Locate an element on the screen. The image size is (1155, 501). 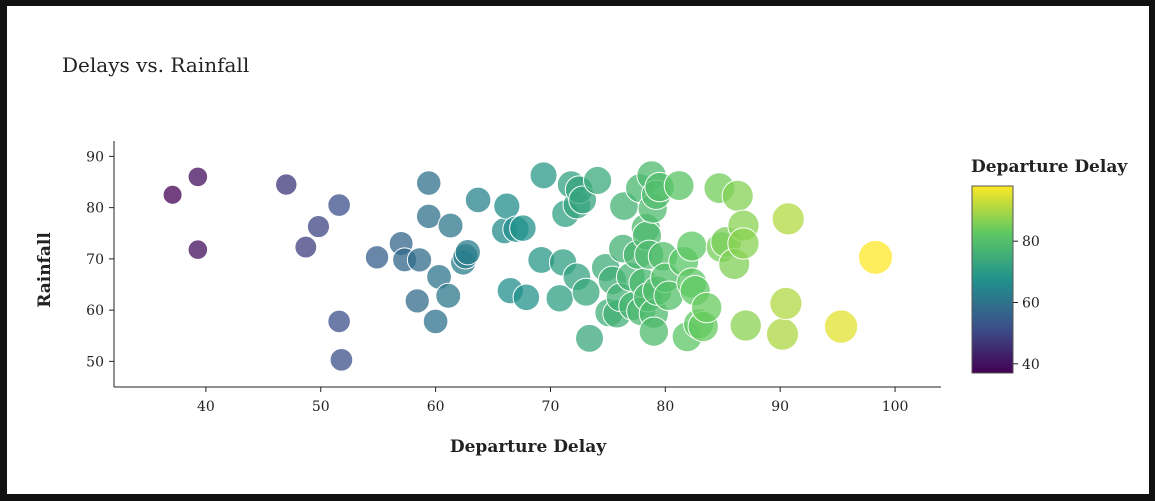
x-ticks: 40 50 60 70 80 90 100 is located at coordinates (552, 401).